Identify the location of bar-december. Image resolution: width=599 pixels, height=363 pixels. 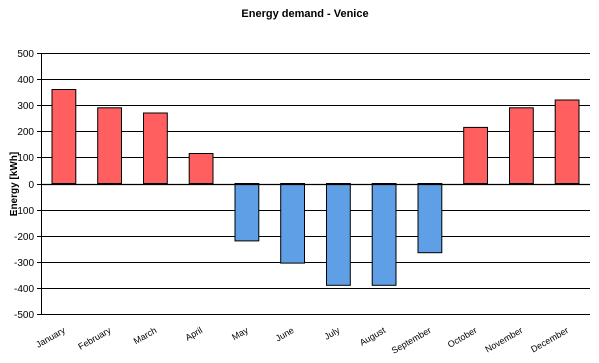
(567, 141).